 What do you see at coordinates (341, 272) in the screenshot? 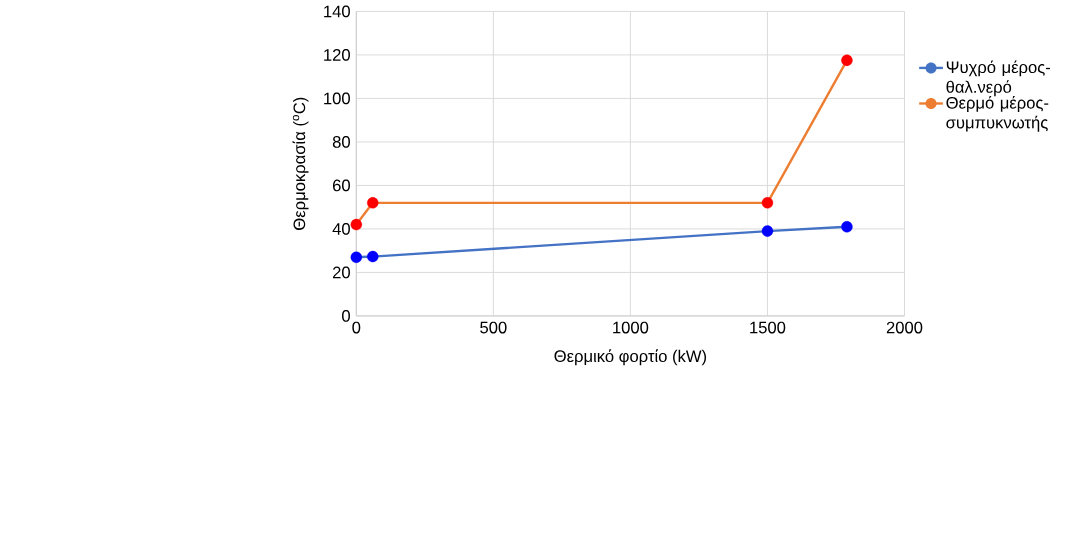
I see `y-tick-label: 20` at bounding box center [341, 272].